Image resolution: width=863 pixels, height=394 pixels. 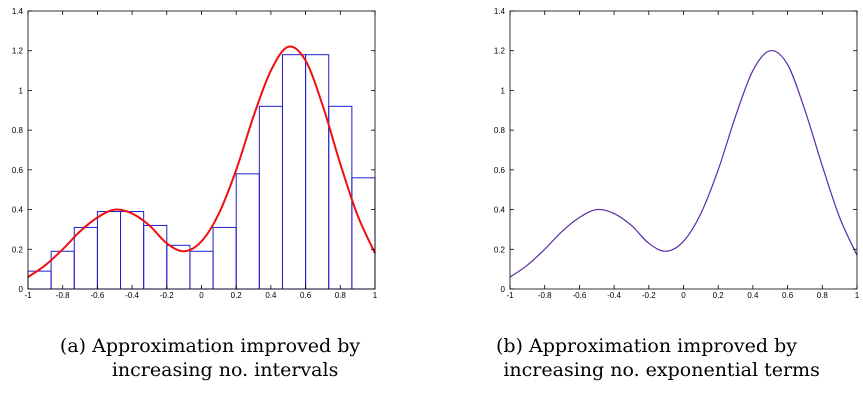 I want to click on a-x-tick-label: -0.2, so click(x=167, y=295).